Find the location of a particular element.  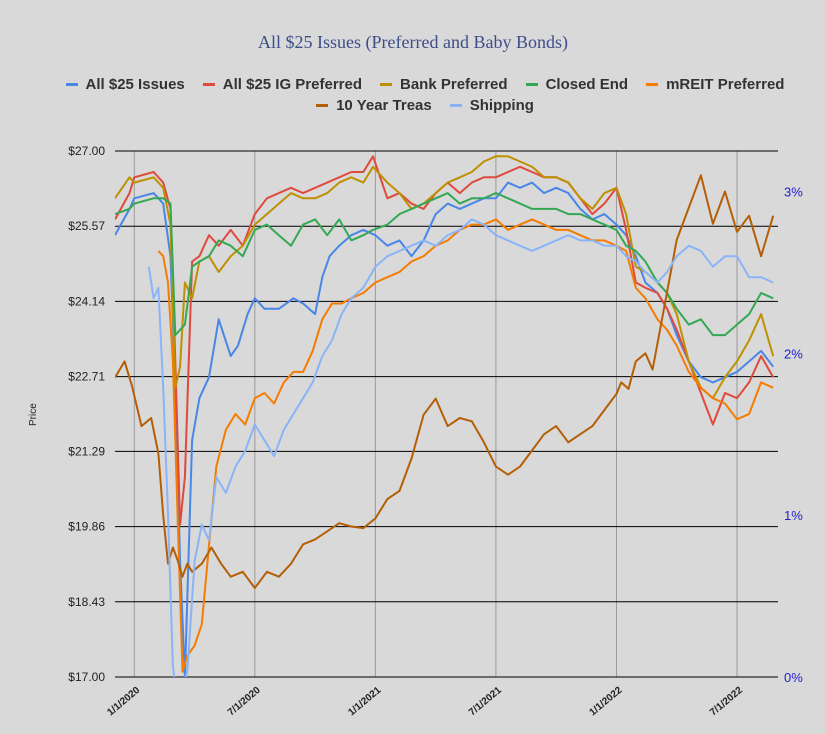

y-tick-label: $21.29 is located at coordinates (86, 451).